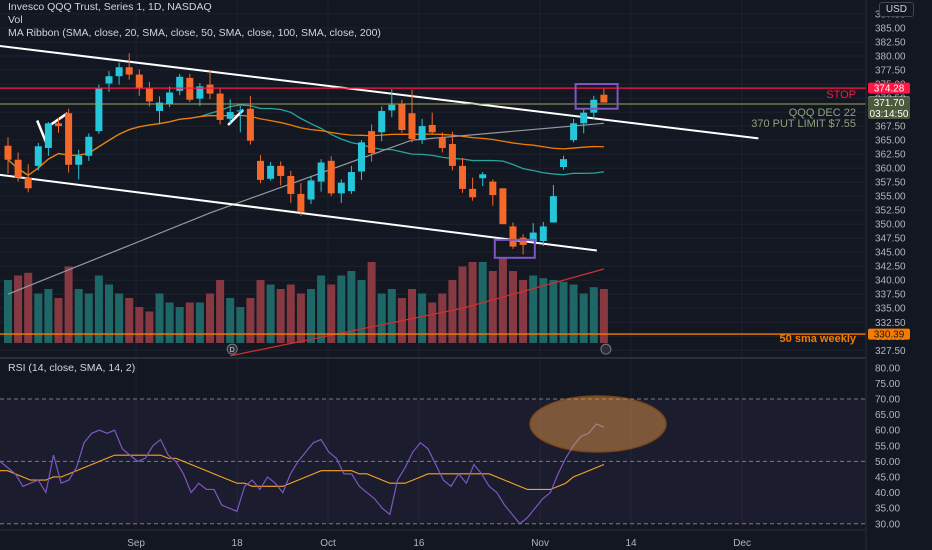 The width and height of the screenshot is (932, 550). Describe the element at coordinates (890, 323) in the screenshot. I see `price-tick-label: 332.50` at that location.